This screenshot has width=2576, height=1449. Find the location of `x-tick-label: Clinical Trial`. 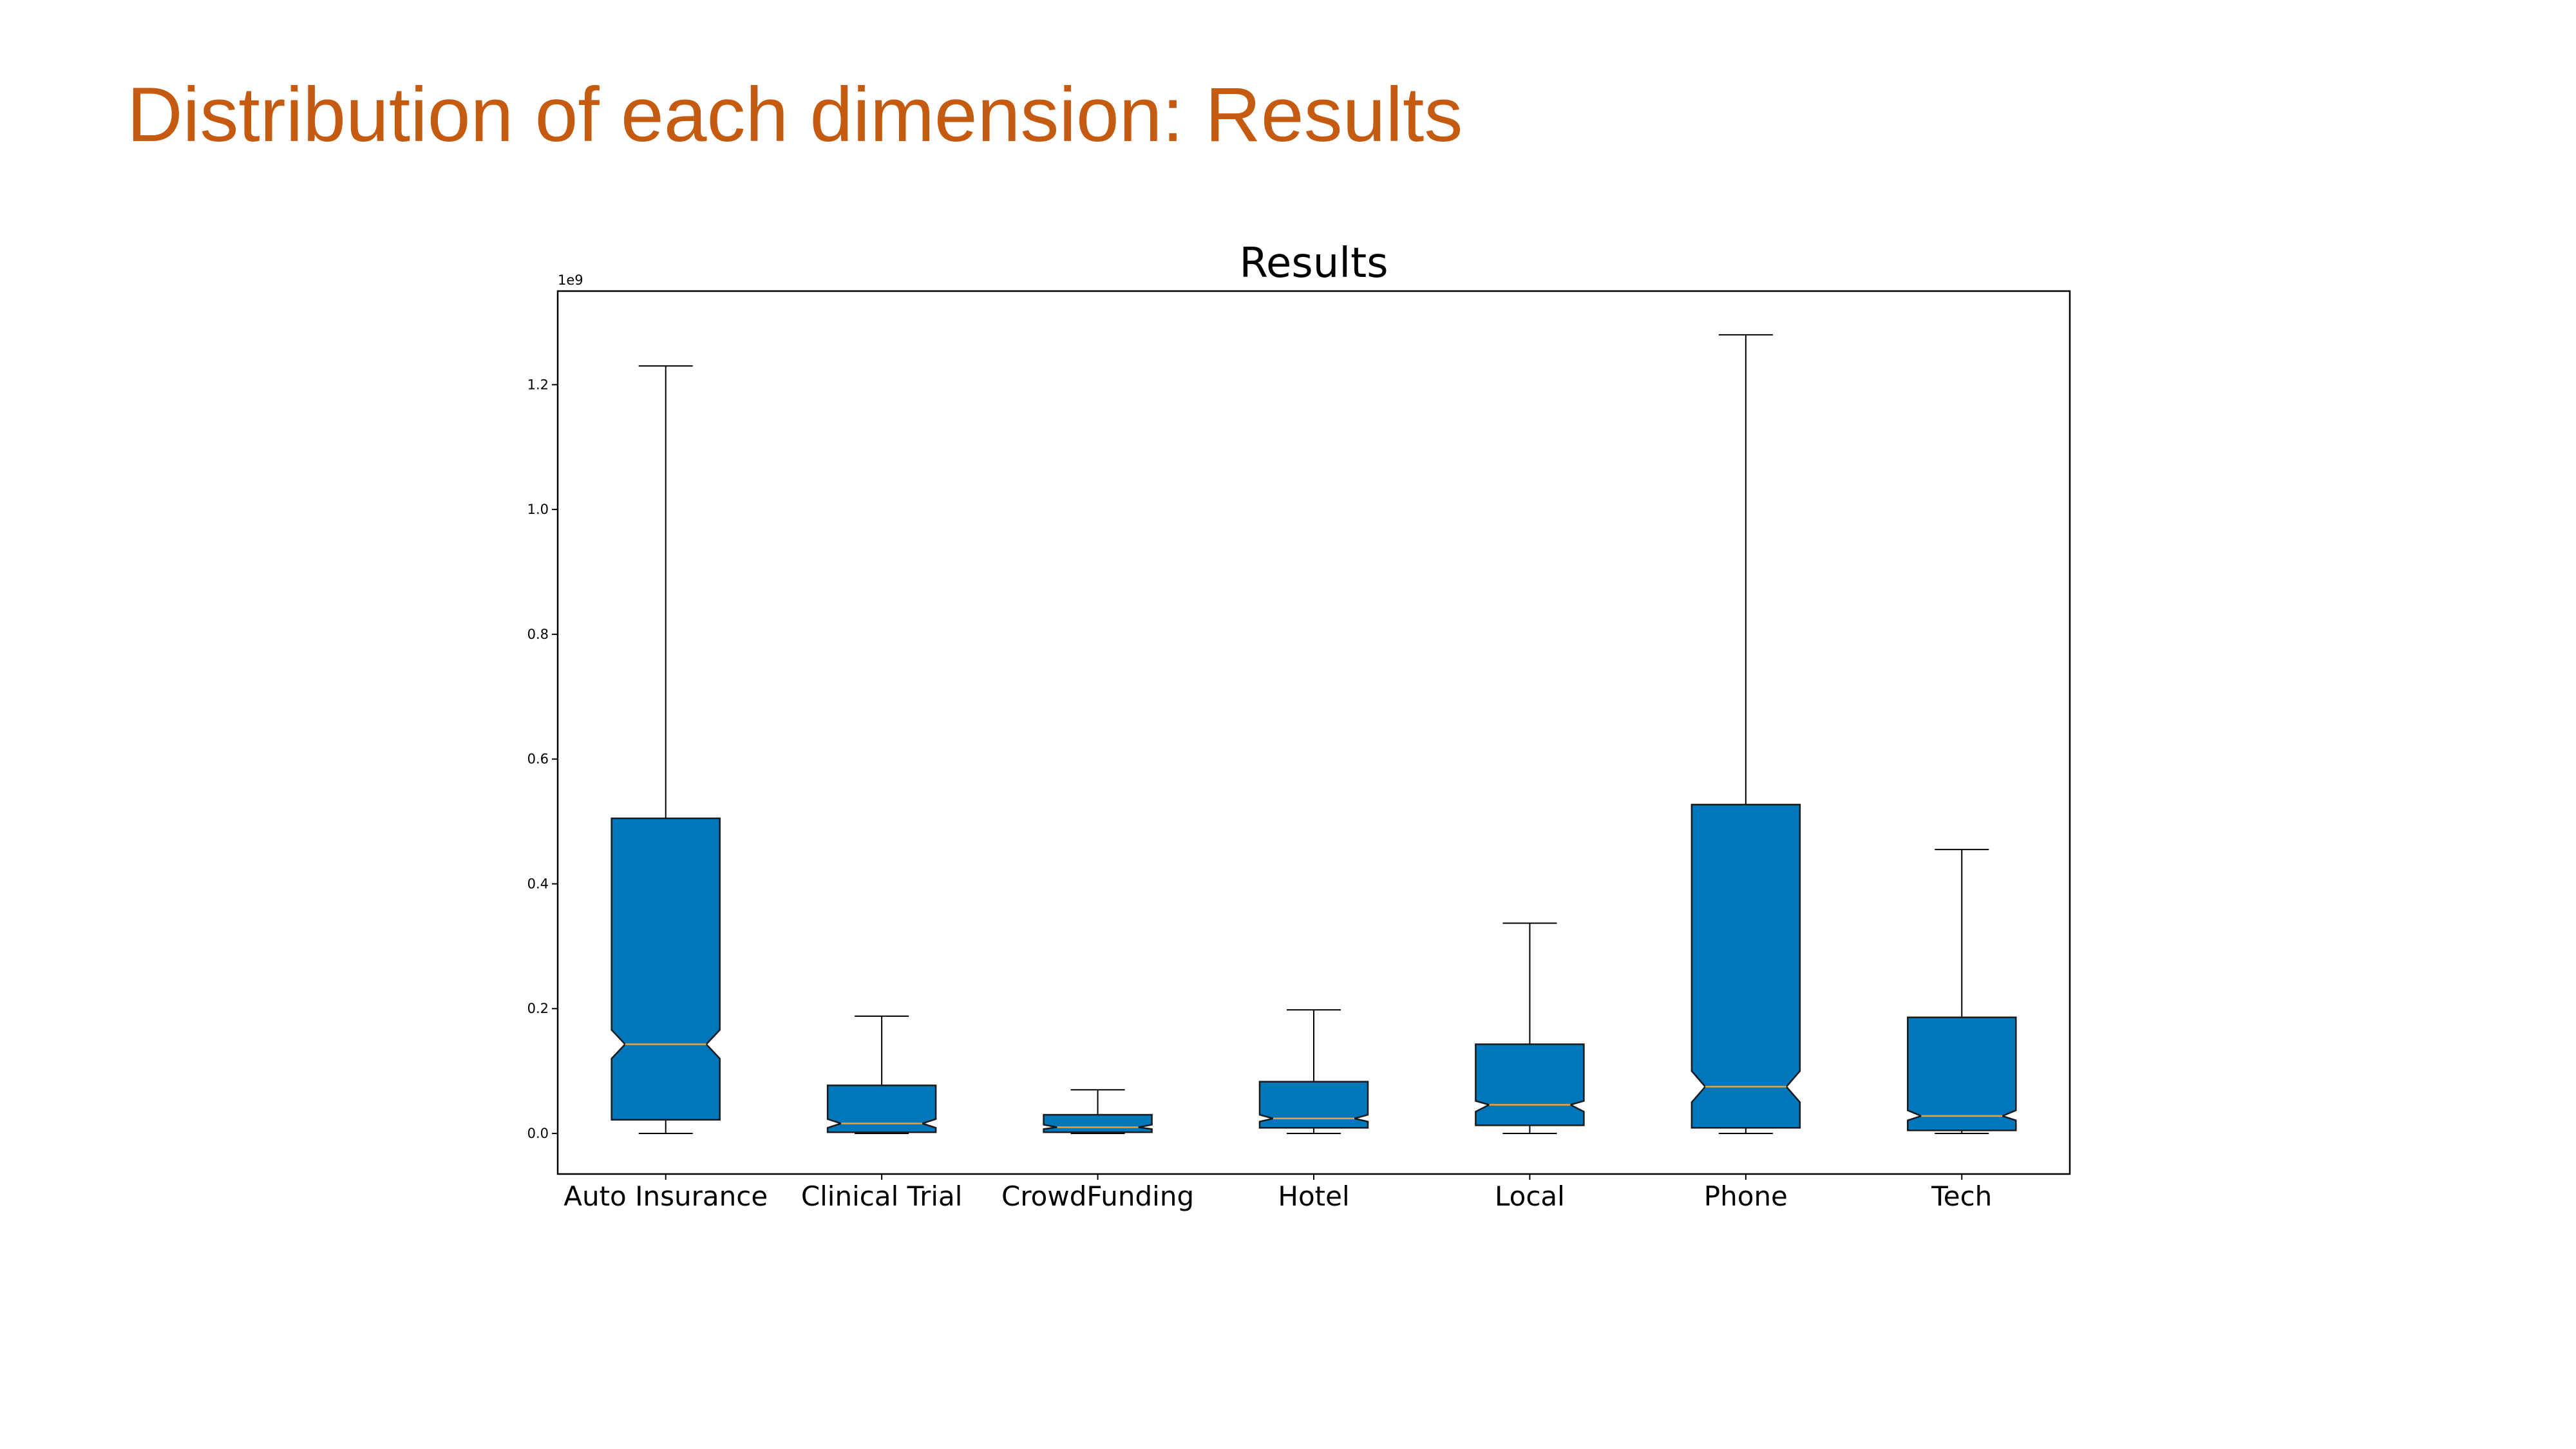

x-tick-label: Clinical Trial is located at coordinates (882, 1196).